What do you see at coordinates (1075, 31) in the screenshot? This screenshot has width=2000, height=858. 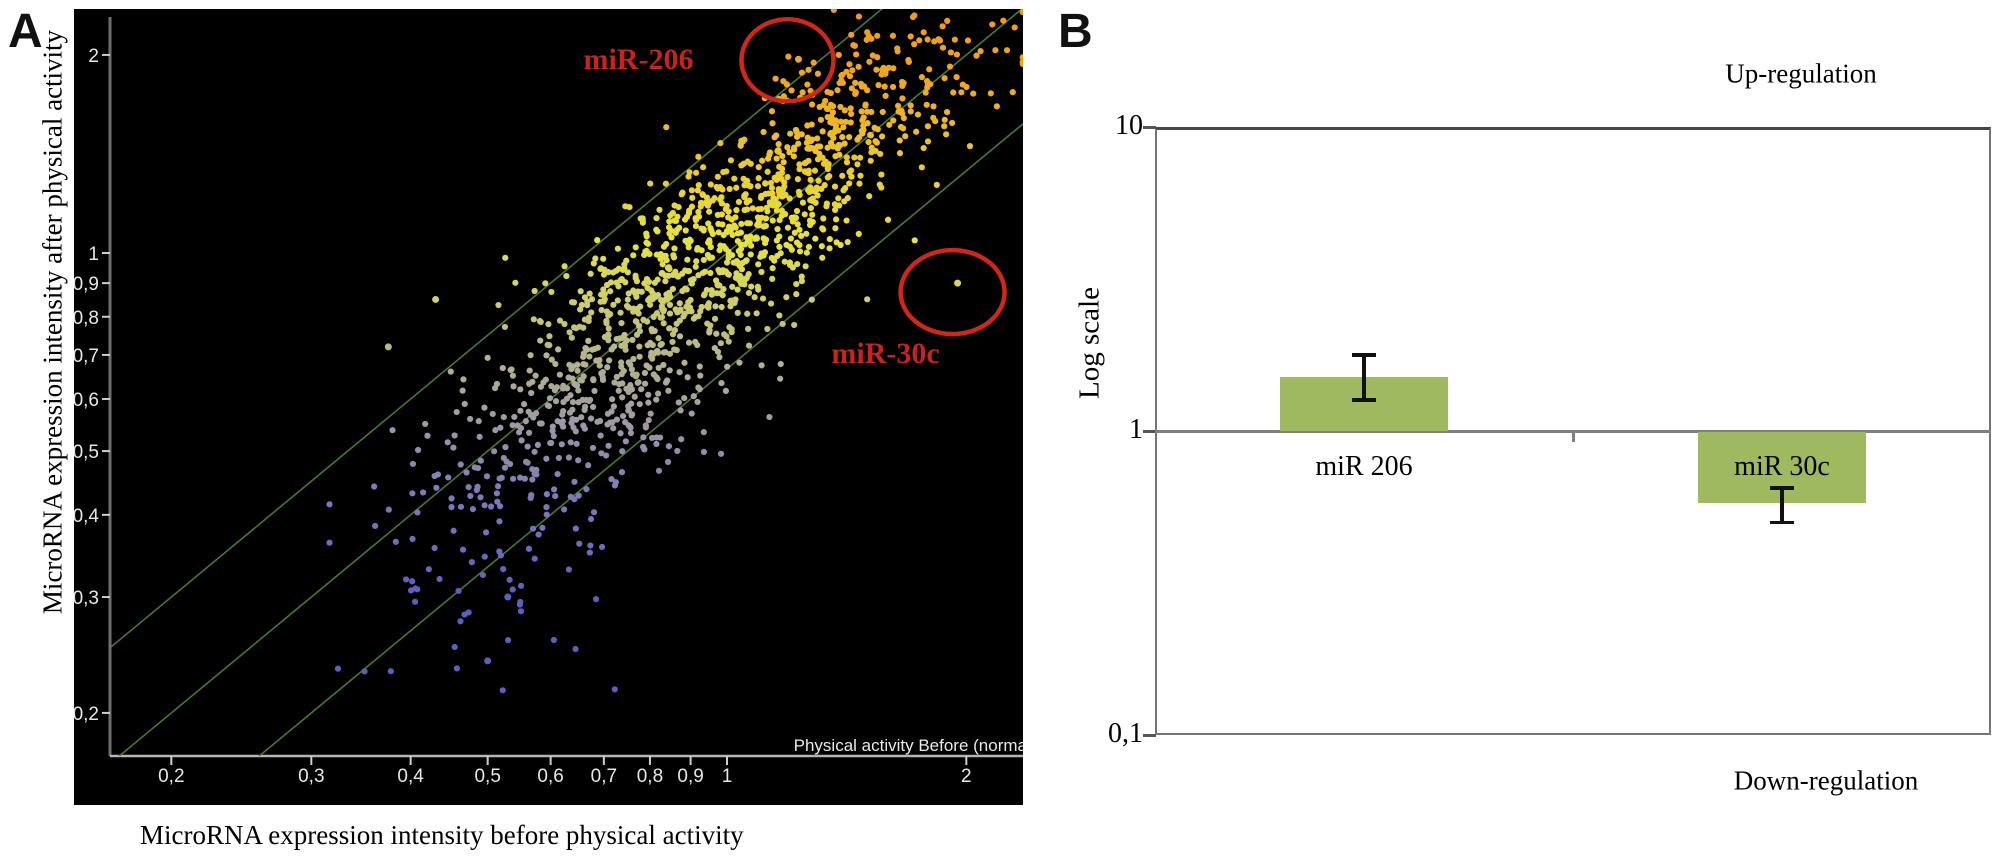 I see `panel-b-label: B` at bounding box center [1075, 31].